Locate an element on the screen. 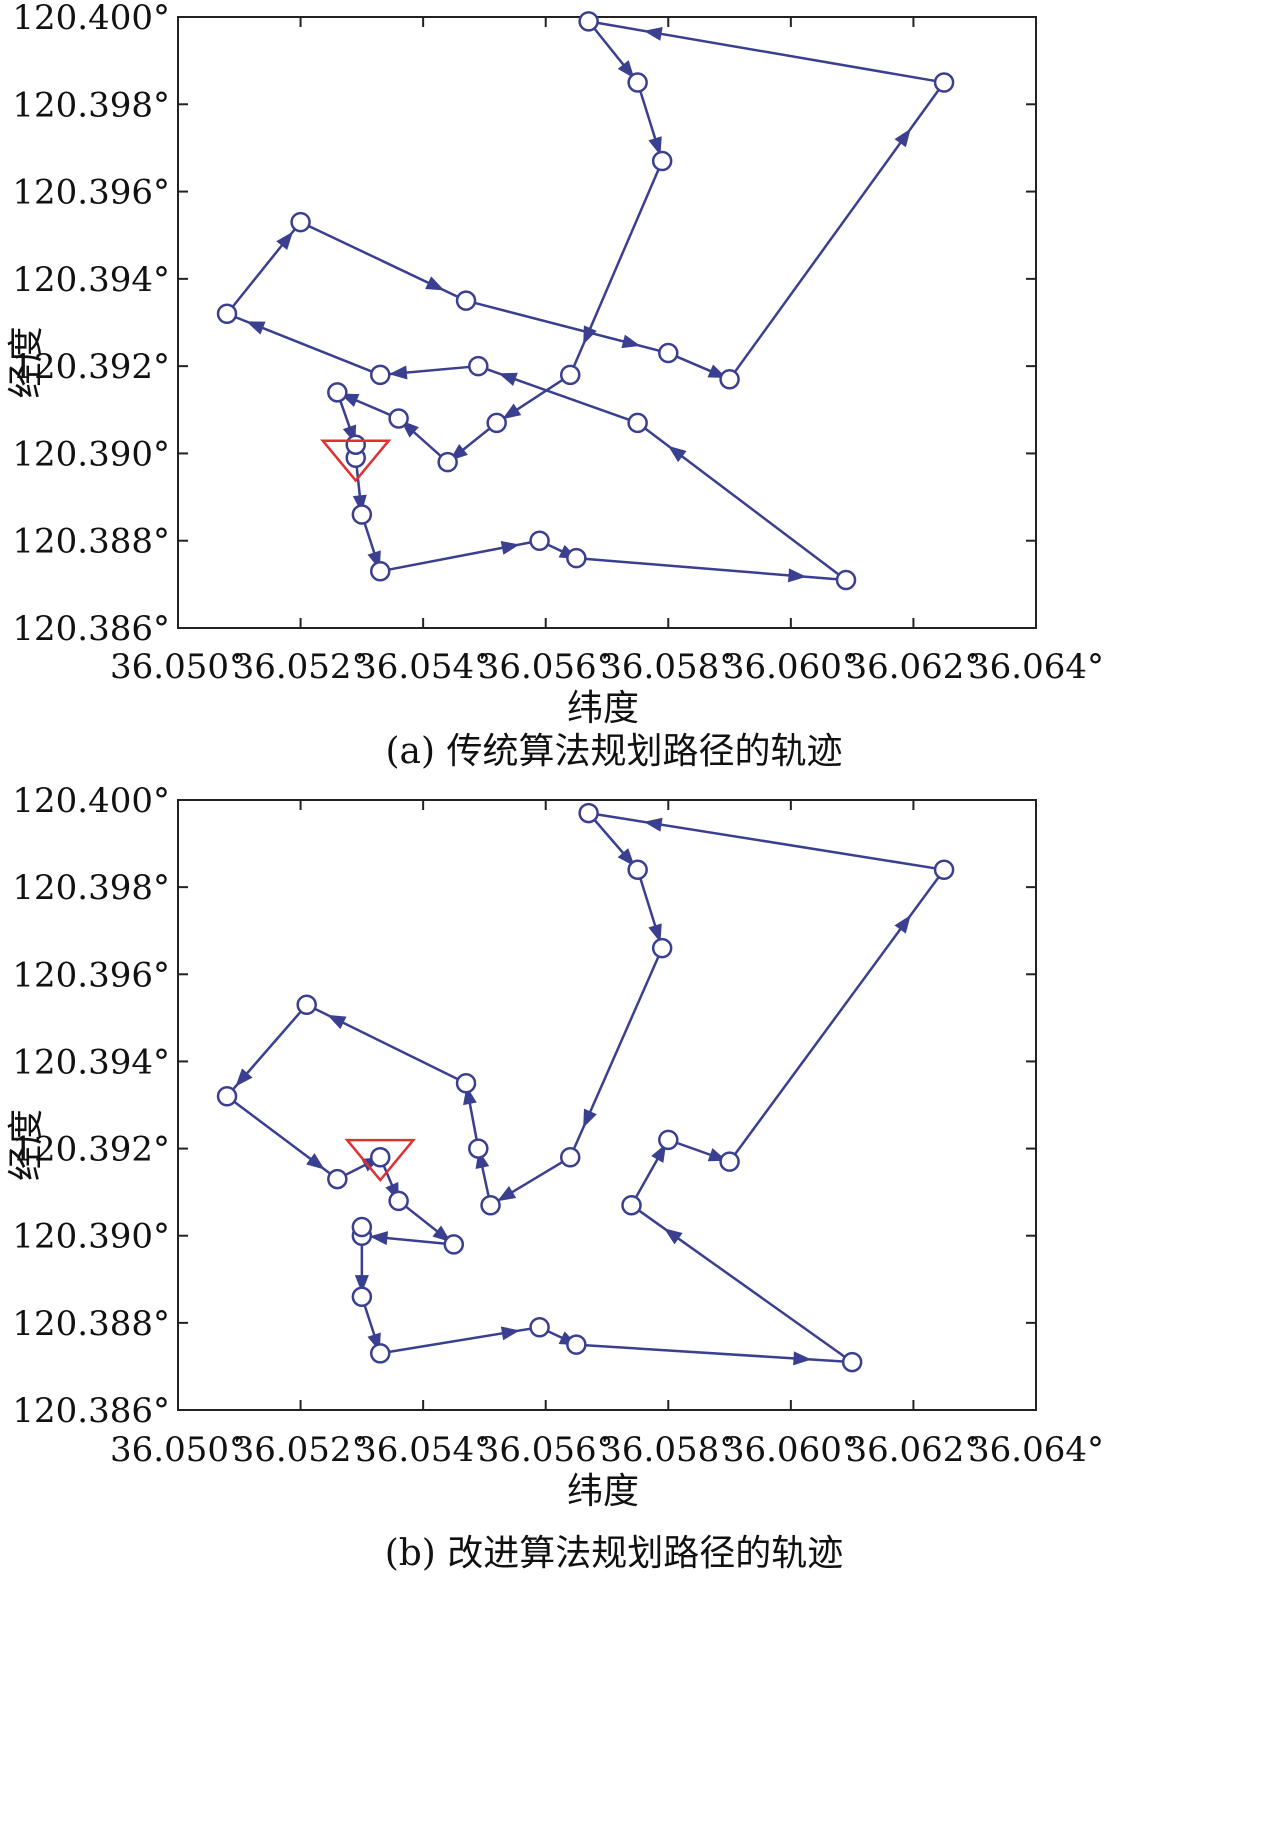  y-tick-label: 120.400° is located at coordinates (91, 19).